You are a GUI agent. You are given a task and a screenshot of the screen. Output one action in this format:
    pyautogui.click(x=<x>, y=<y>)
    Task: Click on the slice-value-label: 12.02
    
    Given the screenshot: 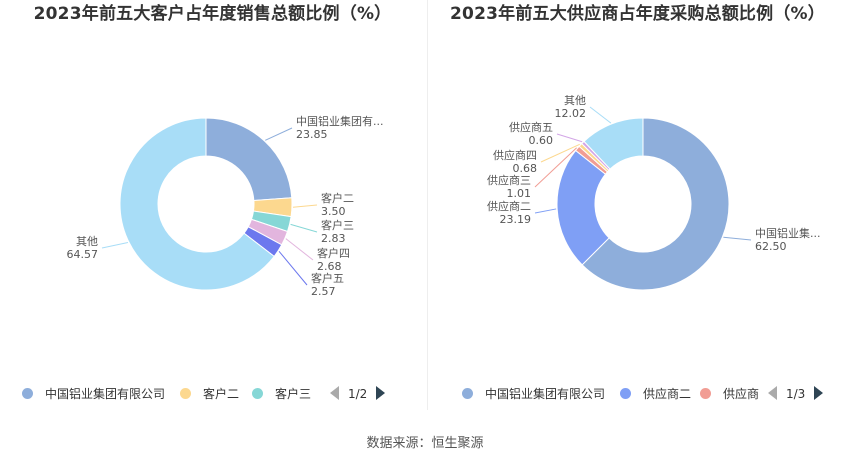 What is the action you would take?
    pyautogui.click(x=571, y=113)
    